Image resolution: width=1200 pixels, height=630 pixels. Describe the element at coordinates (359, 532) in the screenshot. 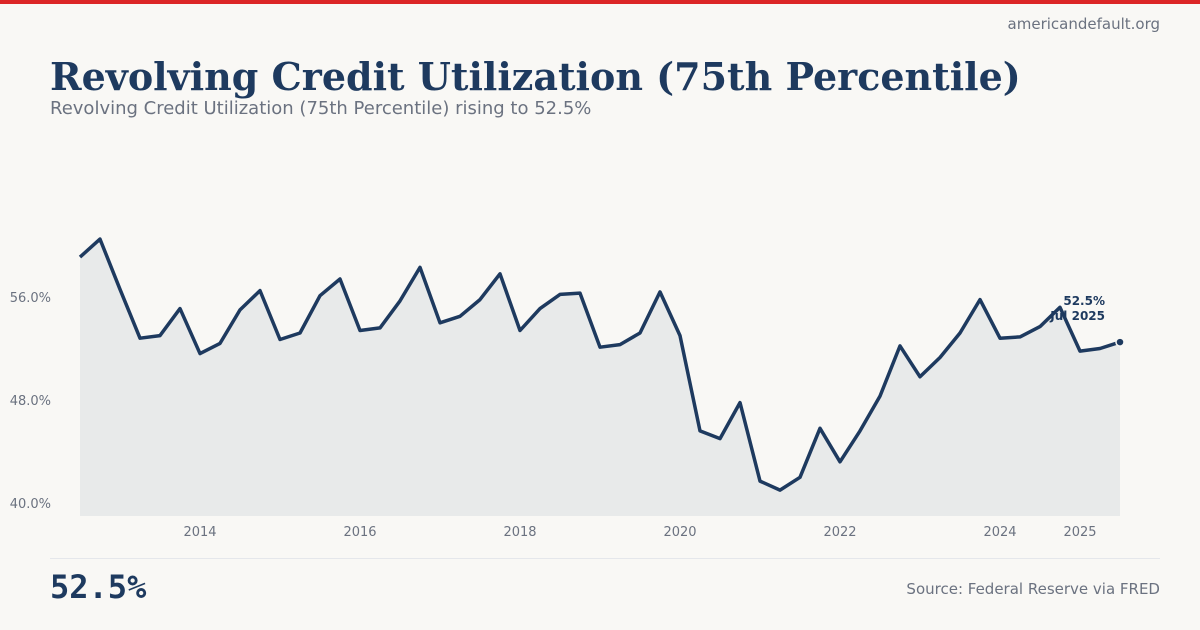

I see `x-tick-label: 2016` at that location.